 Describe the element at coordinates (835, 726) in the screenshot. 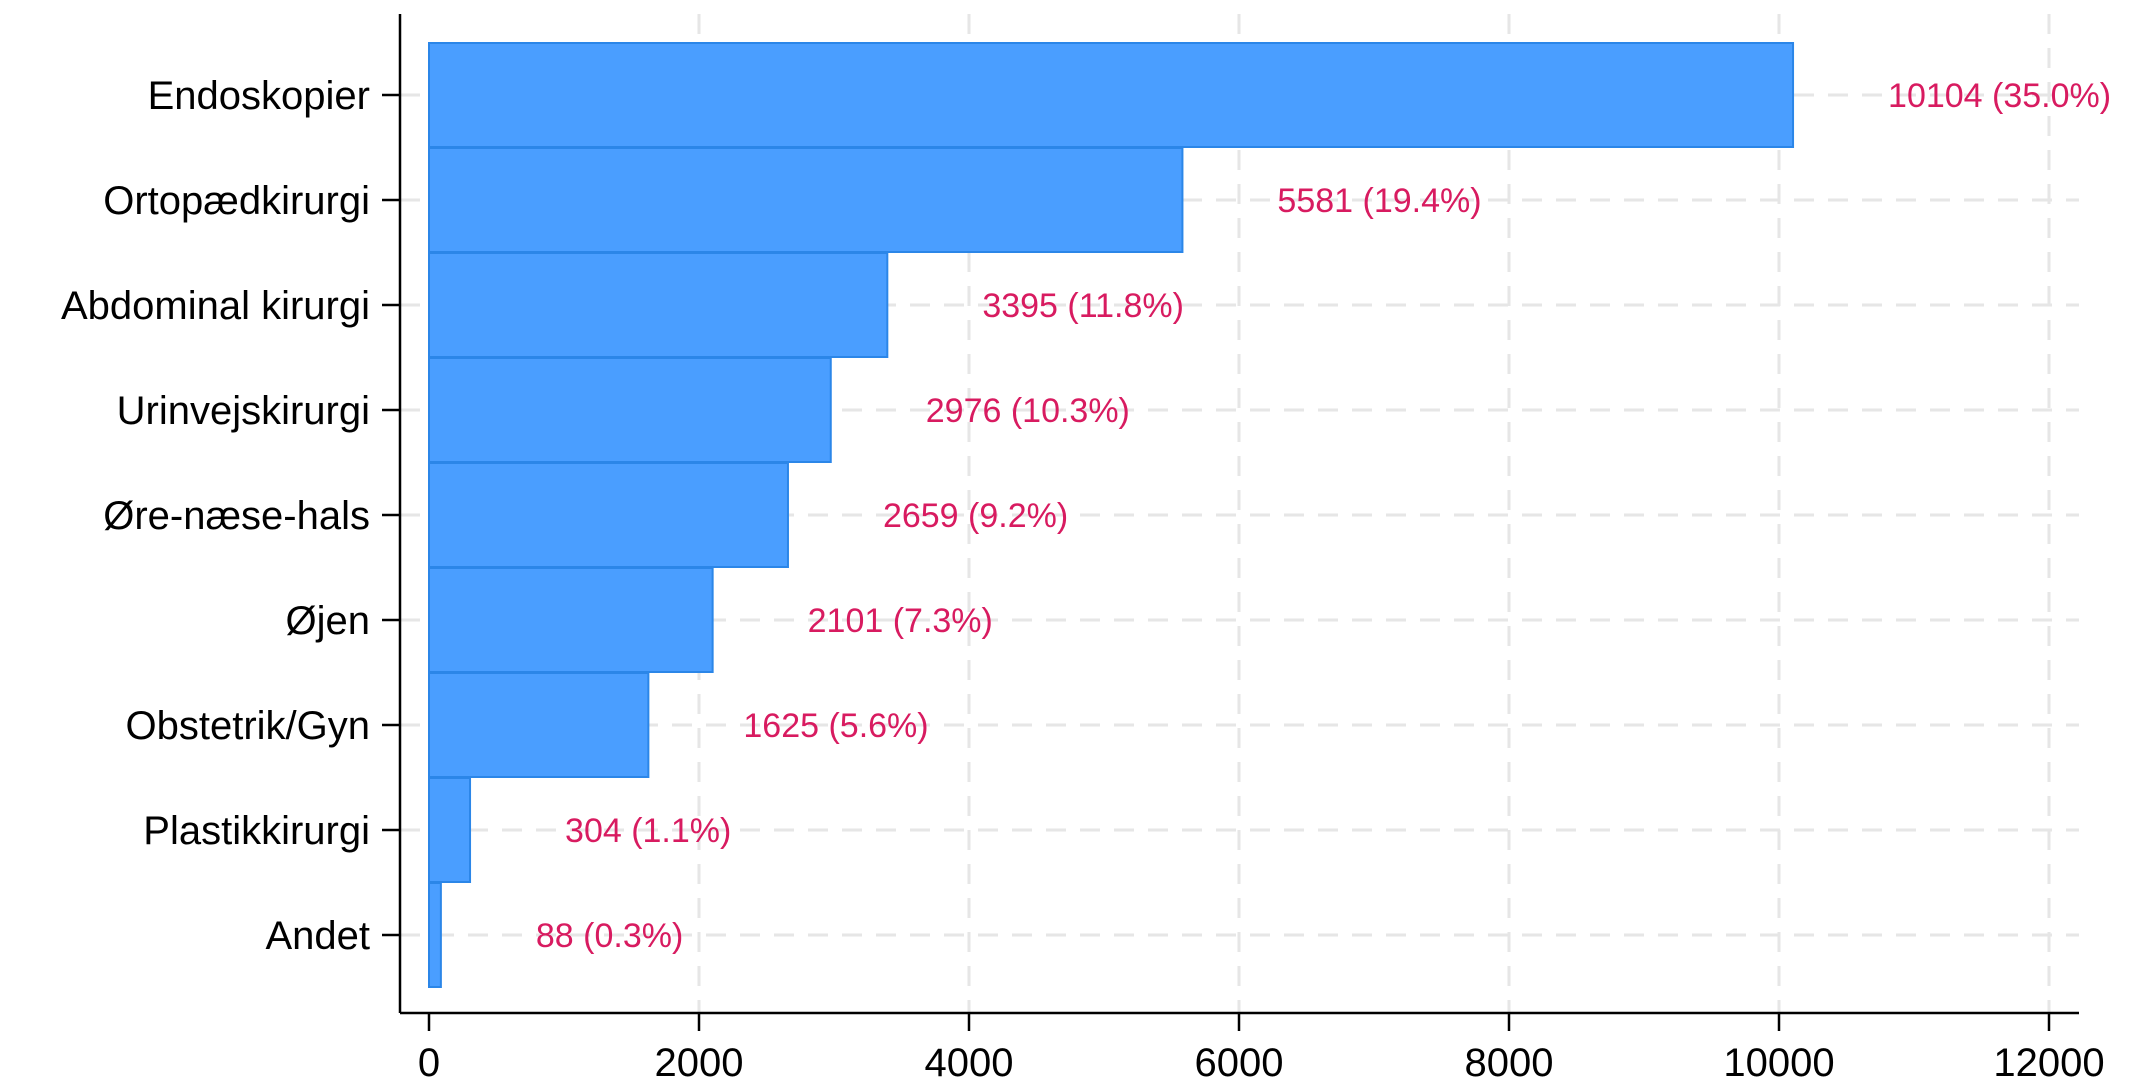

I see `data-label: 1625 (5.6%)` at that location.